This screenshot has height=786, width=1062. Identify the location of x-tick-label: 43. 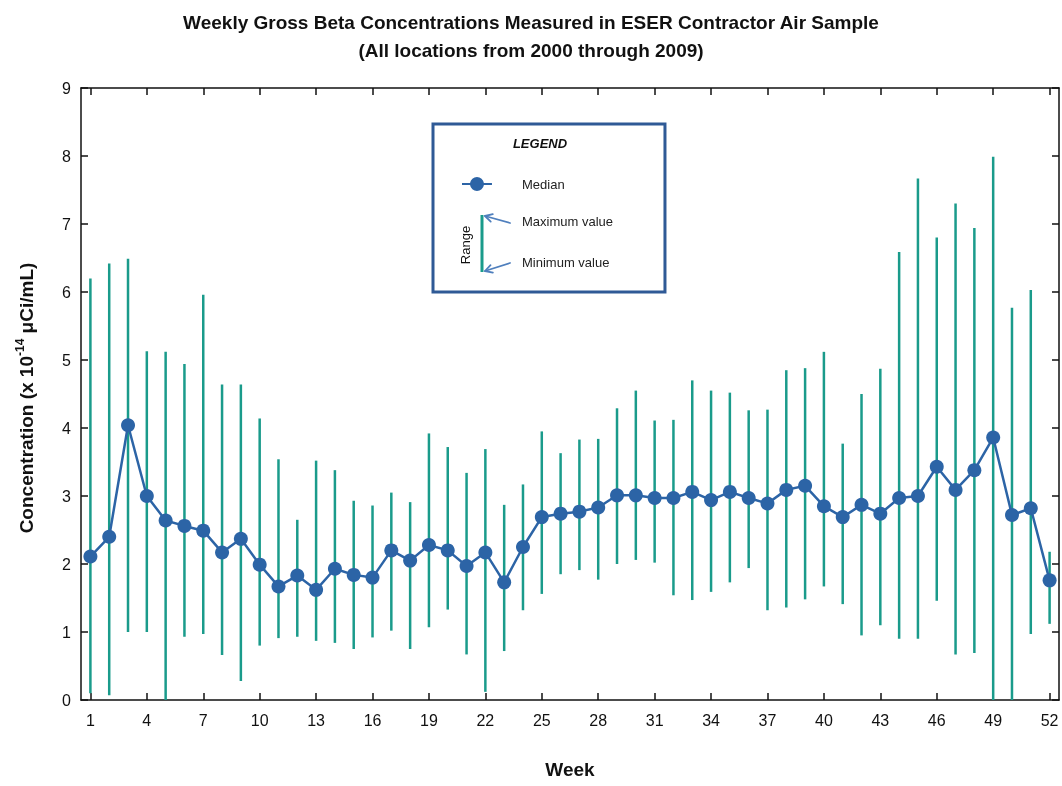
(880, 720).